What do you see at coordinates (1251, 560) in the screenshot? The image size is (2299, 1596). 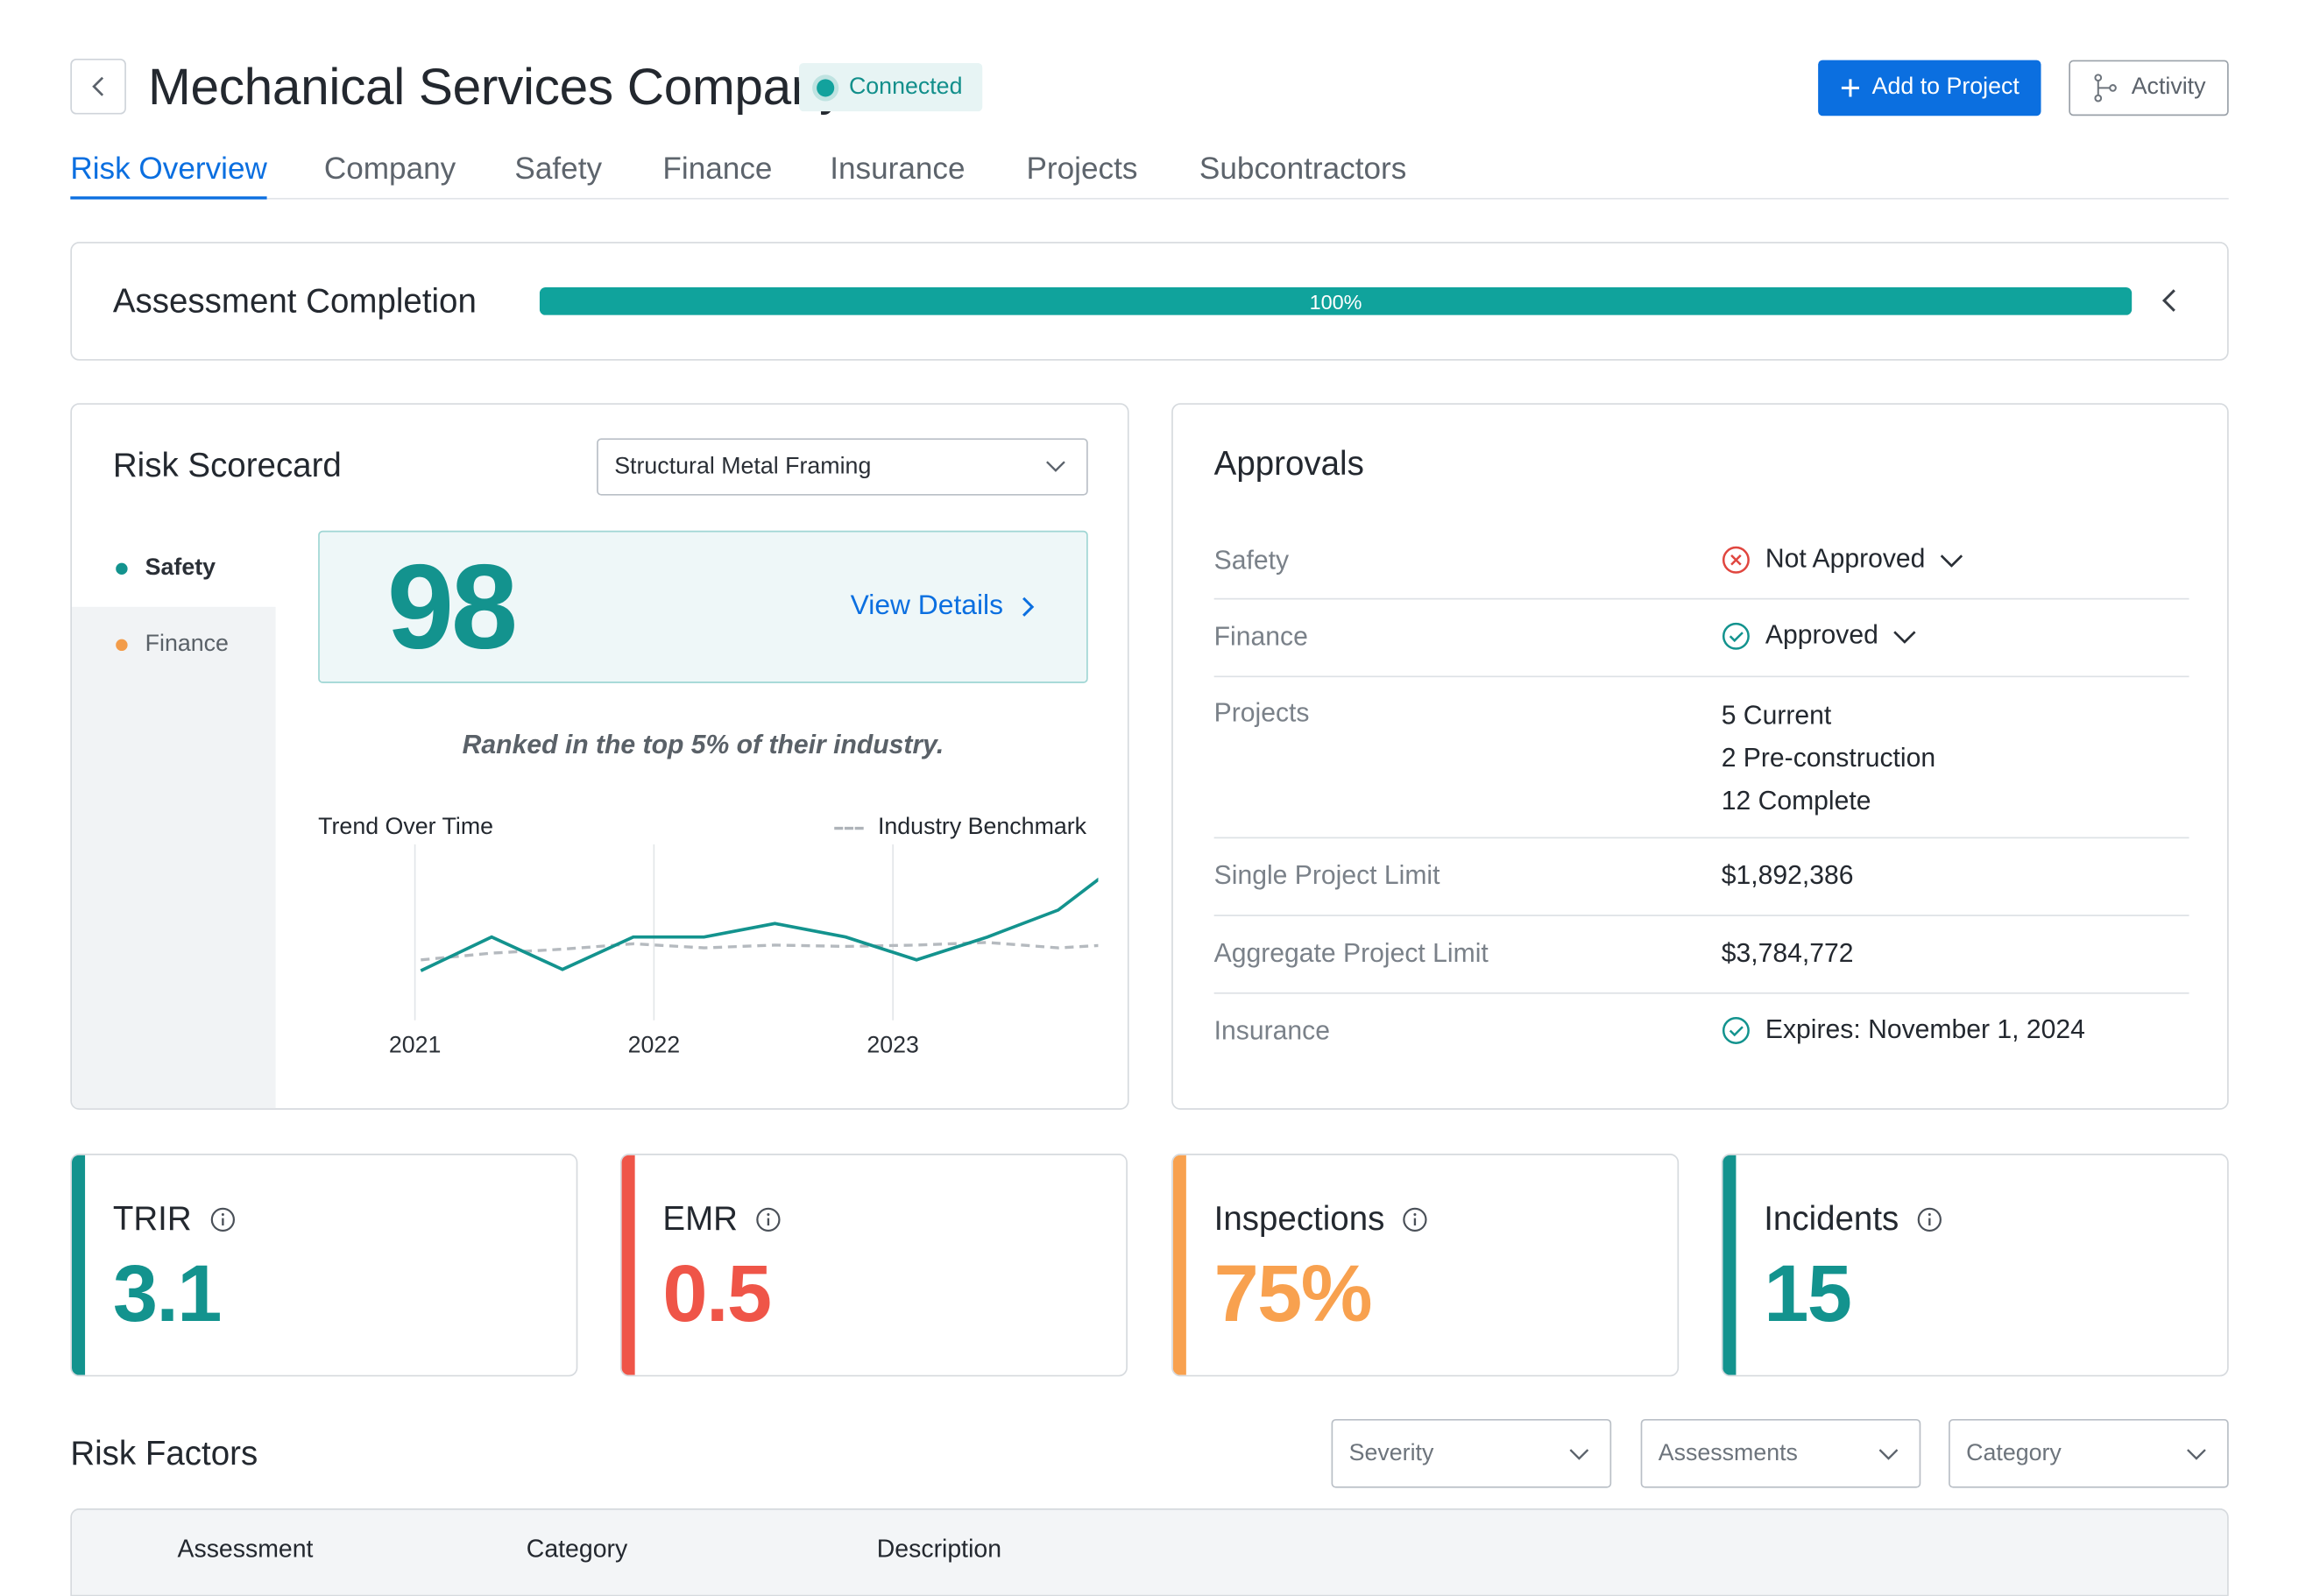 I see `approval-label: Safety` at bounding box center [1251, 560].